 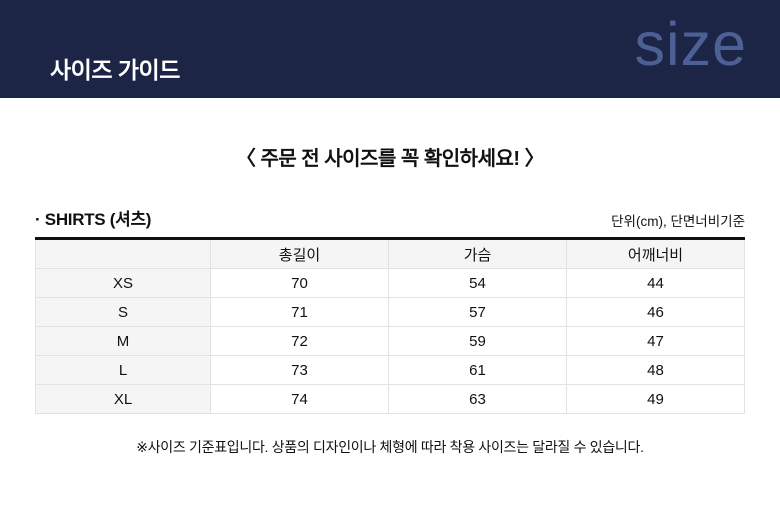 I want to click on size-label: XL, so click(x=123, y=399).